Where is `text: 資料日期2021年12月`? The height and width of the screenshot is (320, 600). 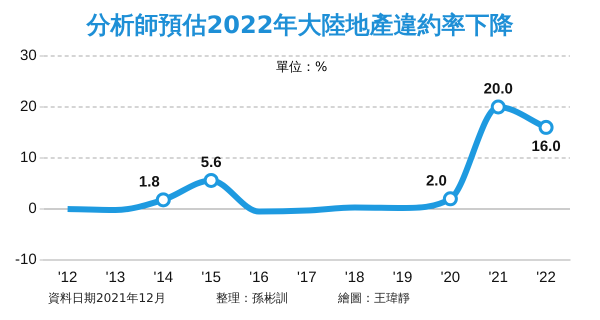 text: 資料日期2021年12月 is located at coordinates (107, 298).